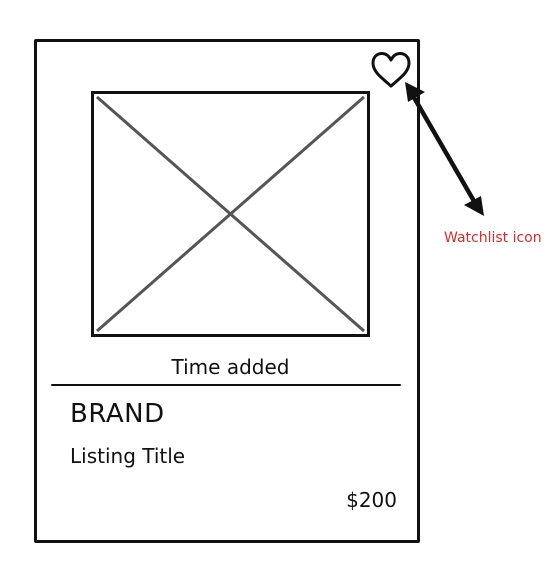  I want to click on watchlist-annotation-label: Watchlist icon, so click(493, 238).